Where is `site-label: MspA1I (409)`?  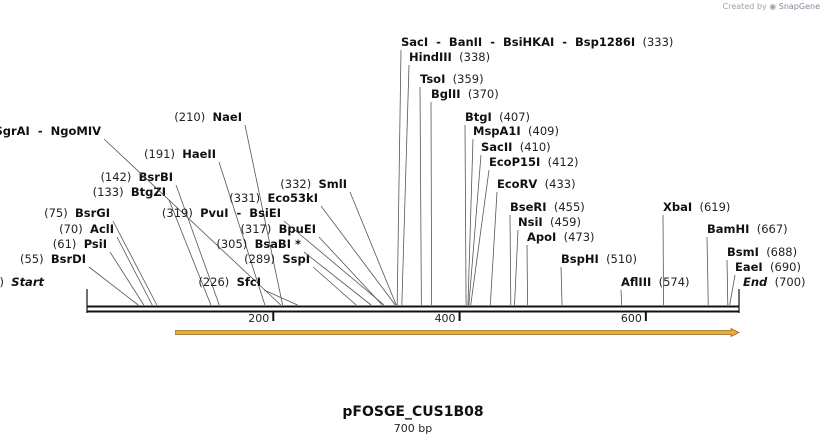
site-label: MspA1I (409) is located at coordinates (516, 131).